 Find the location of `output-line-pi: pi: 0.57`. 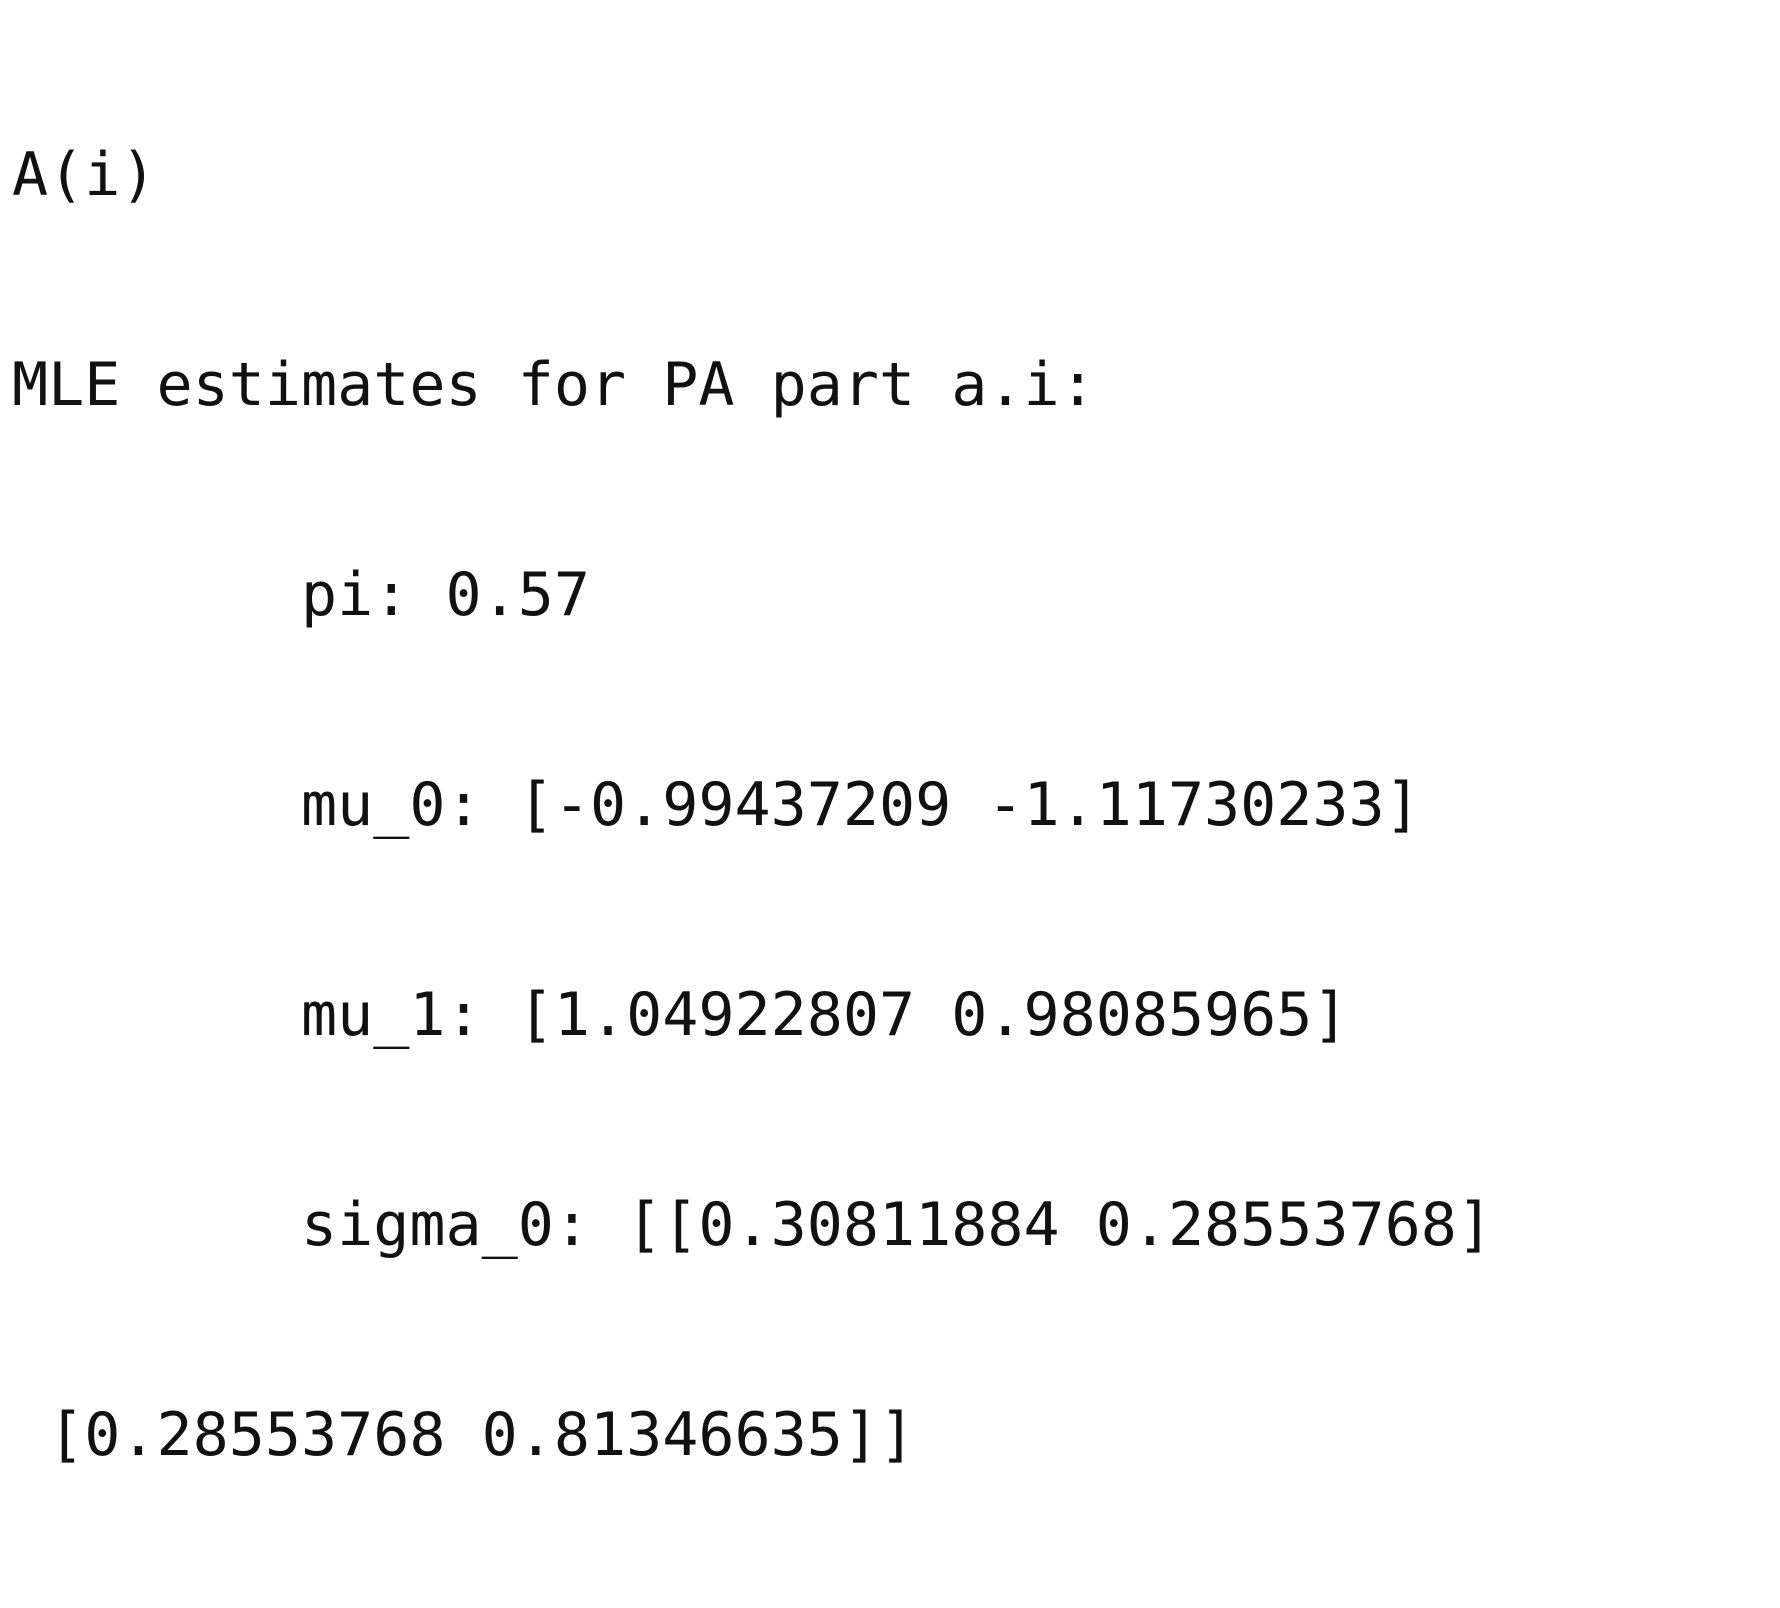

output-line-pi: pi: 0.57 is located at coordinates (301, 595).